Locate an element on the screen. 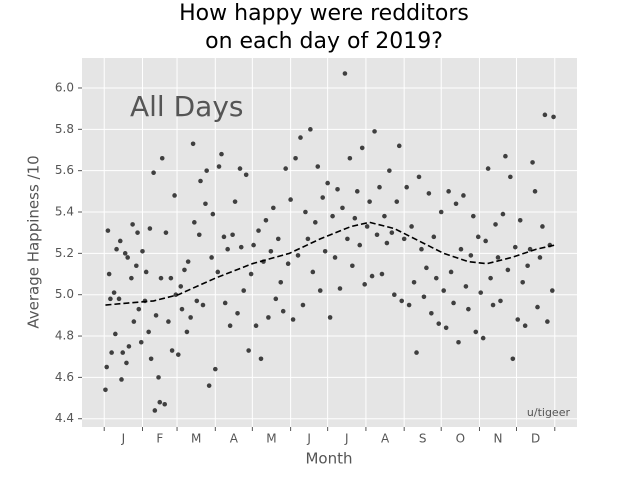 This screenshot has height=480, width=640. annotation: All Days is located at coordinates (187, 106).